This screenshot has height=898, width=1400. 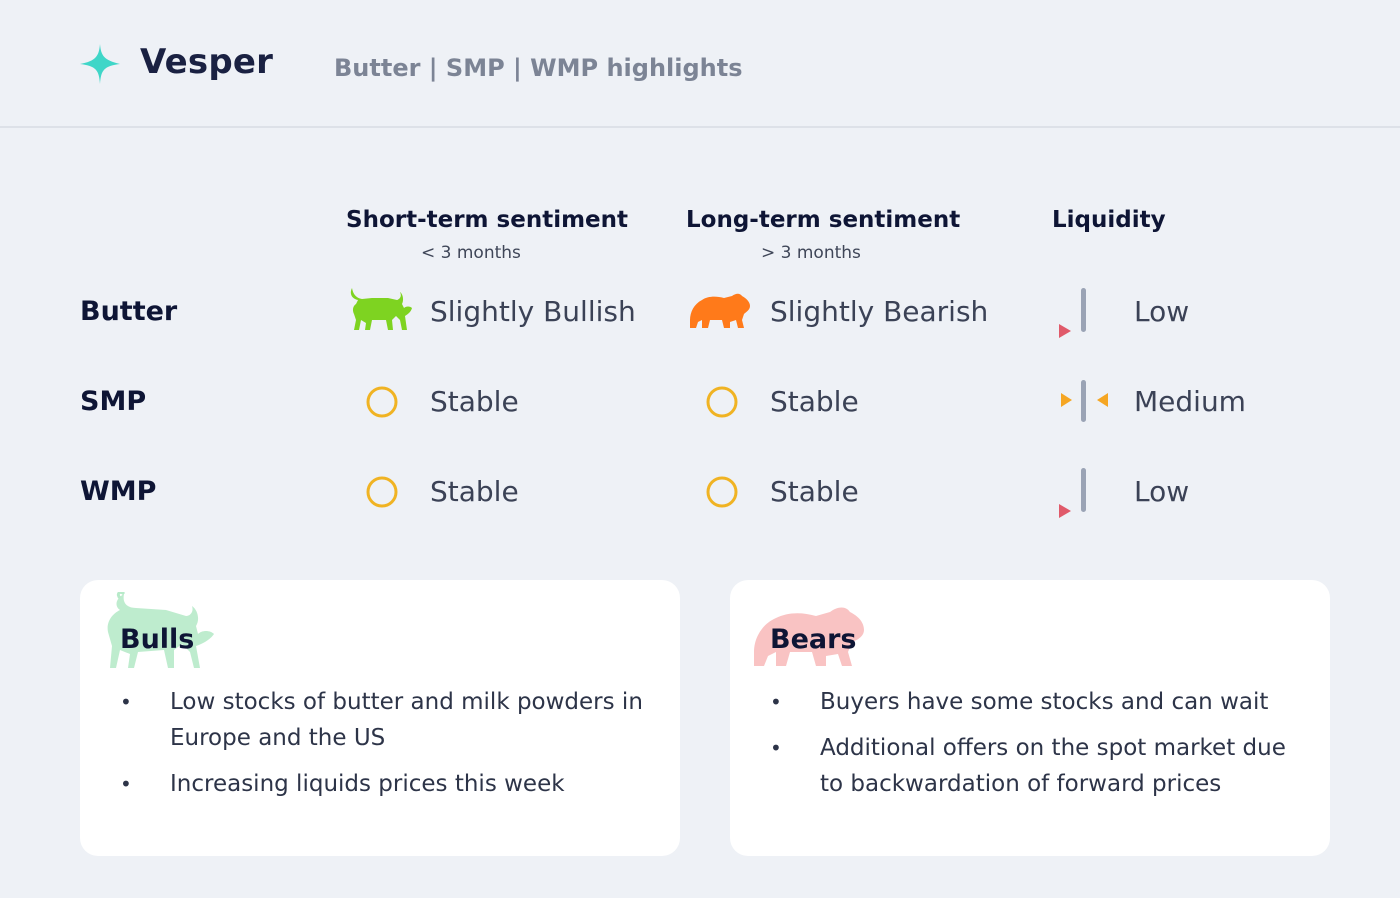 I want to click on bull-icon, so click(x=381, y=309).